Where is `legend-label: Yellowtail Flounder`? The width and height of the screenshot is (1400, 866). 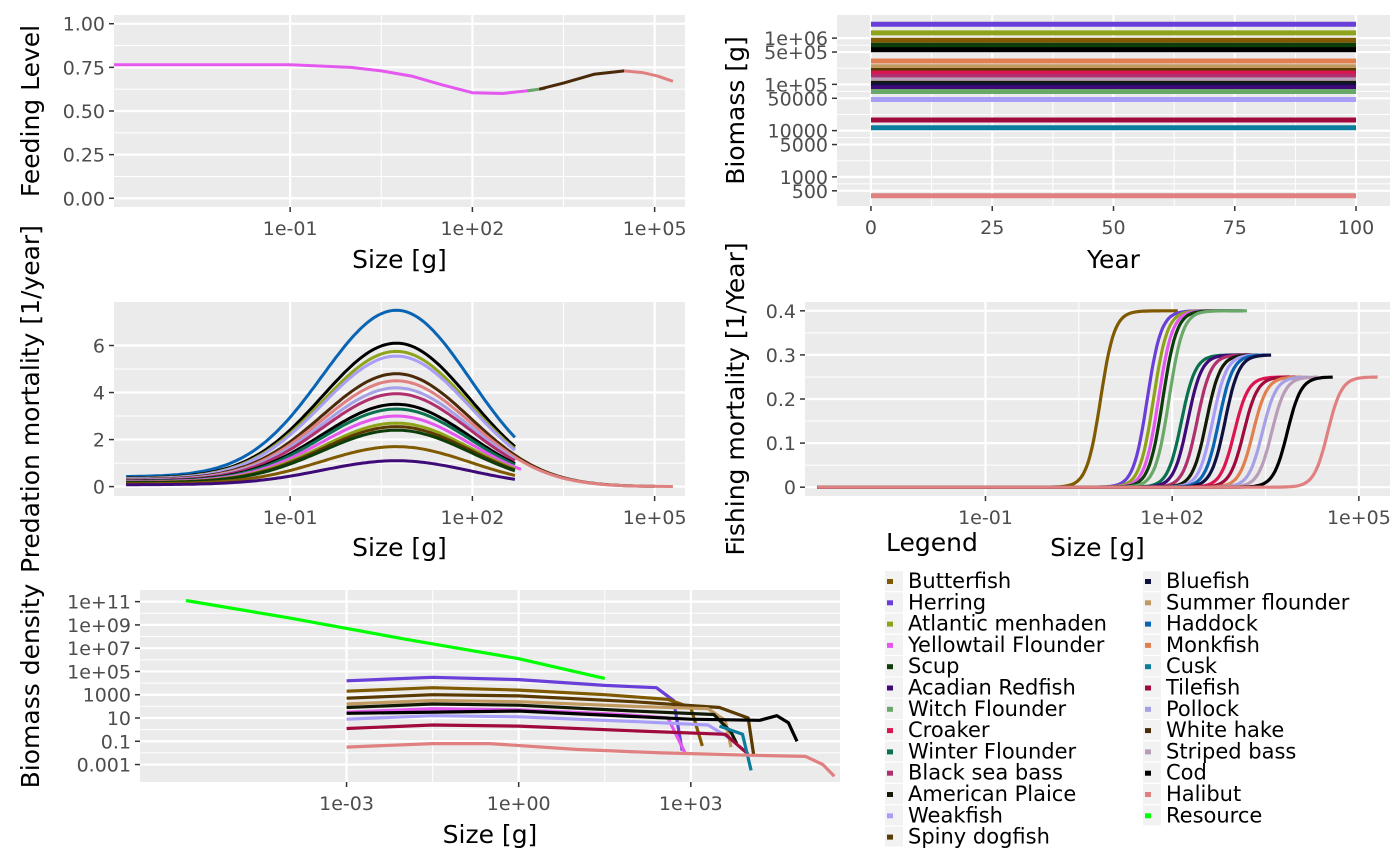 legend-label: Yellowtail Flounder is located at coordinates (1006, 645).